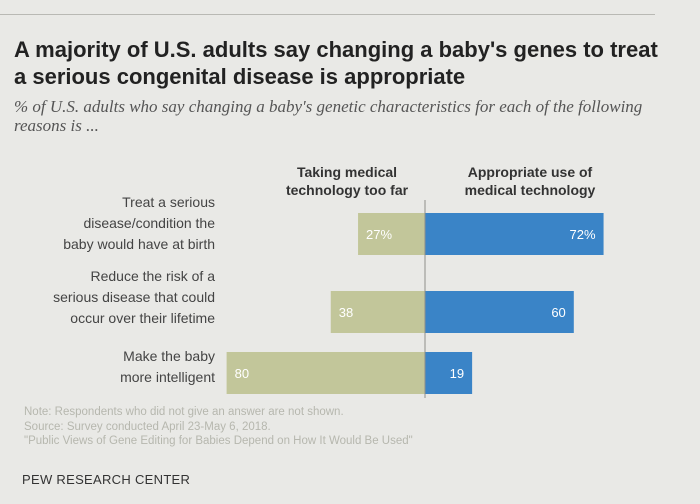 The image size is (700, 504). What do you see at coordinates (347, 172) in the screenshot?
I see `column-header-too-far-line-1: Taking medical` at bounding box center [347, 172].